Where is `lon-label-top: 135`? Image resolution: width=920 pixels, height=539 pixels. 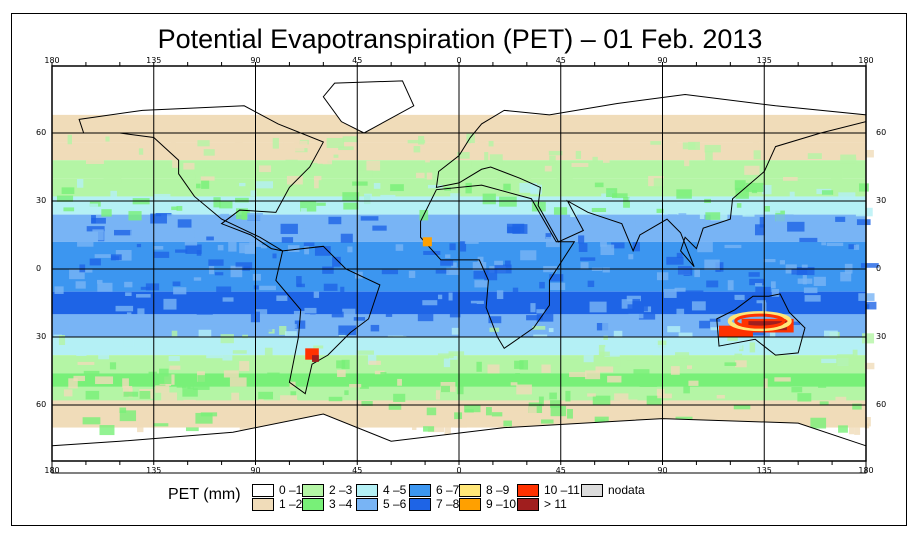 lon-label-top: 135 is located at coordinates (764, 60).